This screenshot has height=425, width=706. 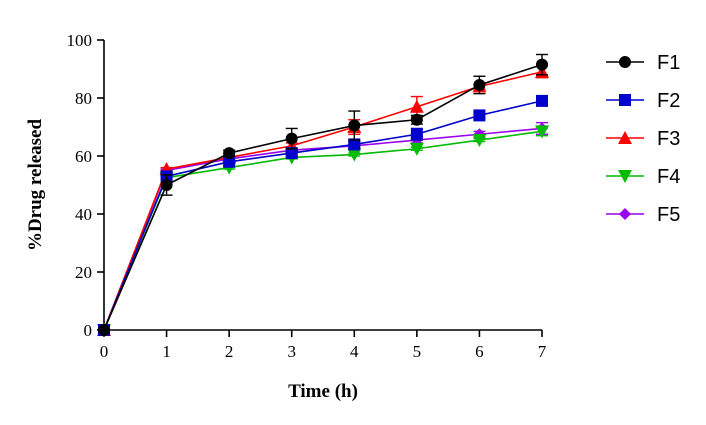 What do you see at coordinates (542, 351) in the screenshot?
I see `x-tick-label: 7` at bounding box center [542, 351].